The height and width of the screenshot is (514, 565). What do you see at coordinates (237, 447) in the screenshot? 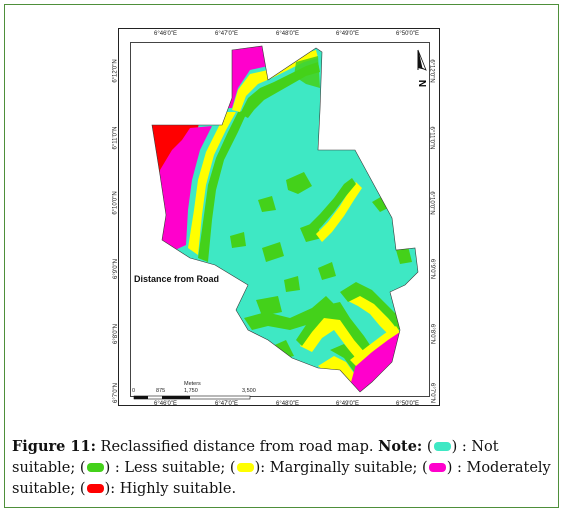
I see `caption-text: Reclassified distance from road map.` at bounding box center [237, 447].